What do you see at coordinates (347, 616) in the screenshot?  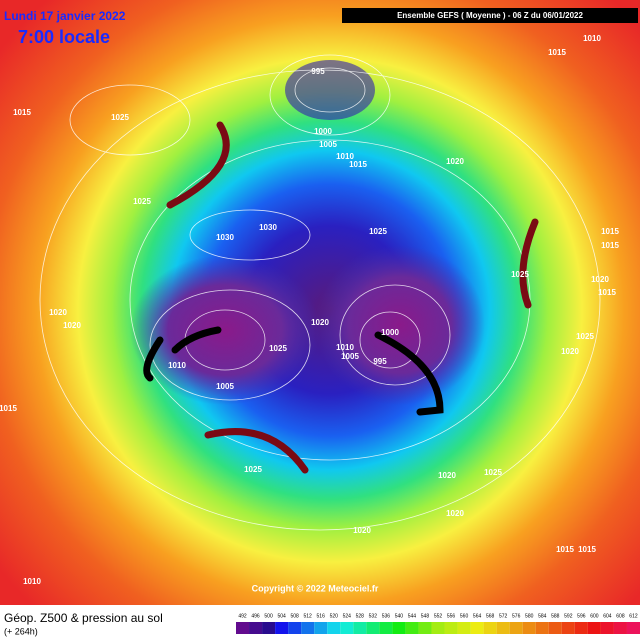 I see `legend-level: 524` at bounding box center [347, 616].